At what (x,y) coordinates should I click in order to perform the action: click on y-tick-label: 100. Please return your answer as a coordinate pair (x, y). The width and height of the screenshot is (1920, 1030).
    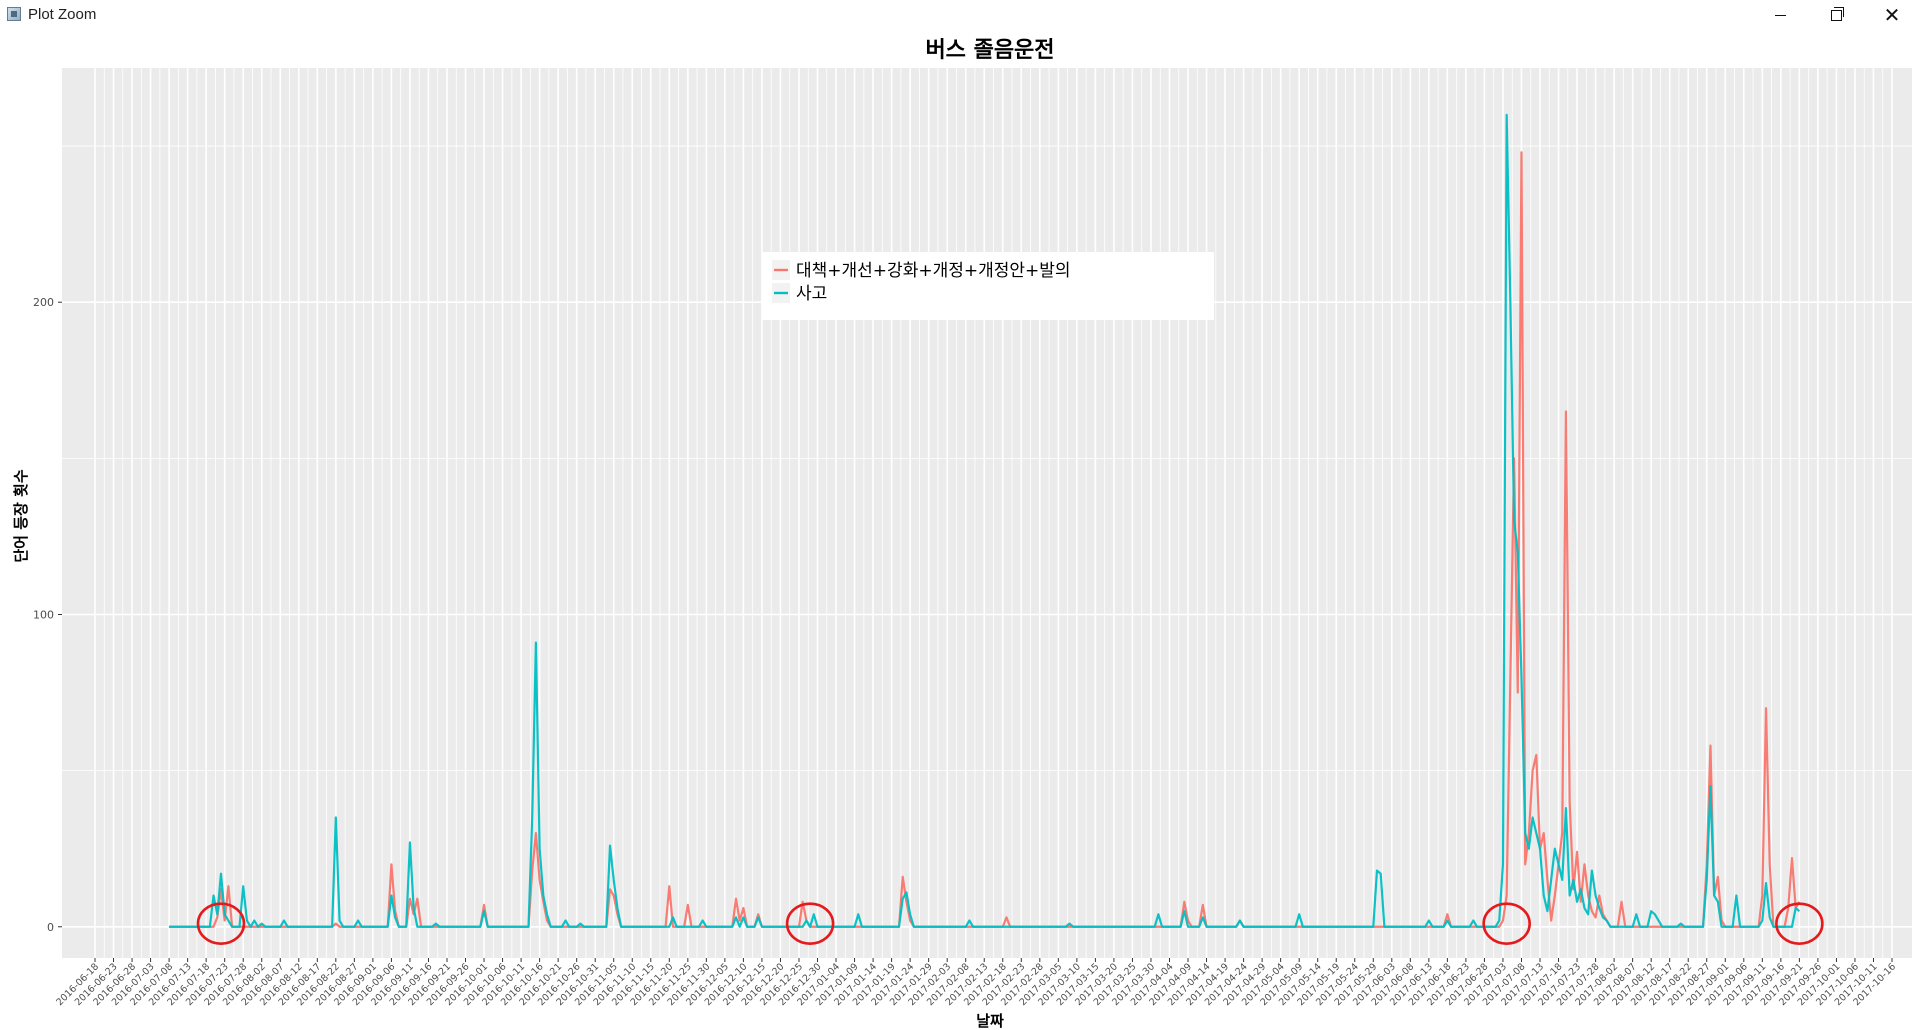
    Looking at the image, I should click on (43, 614).